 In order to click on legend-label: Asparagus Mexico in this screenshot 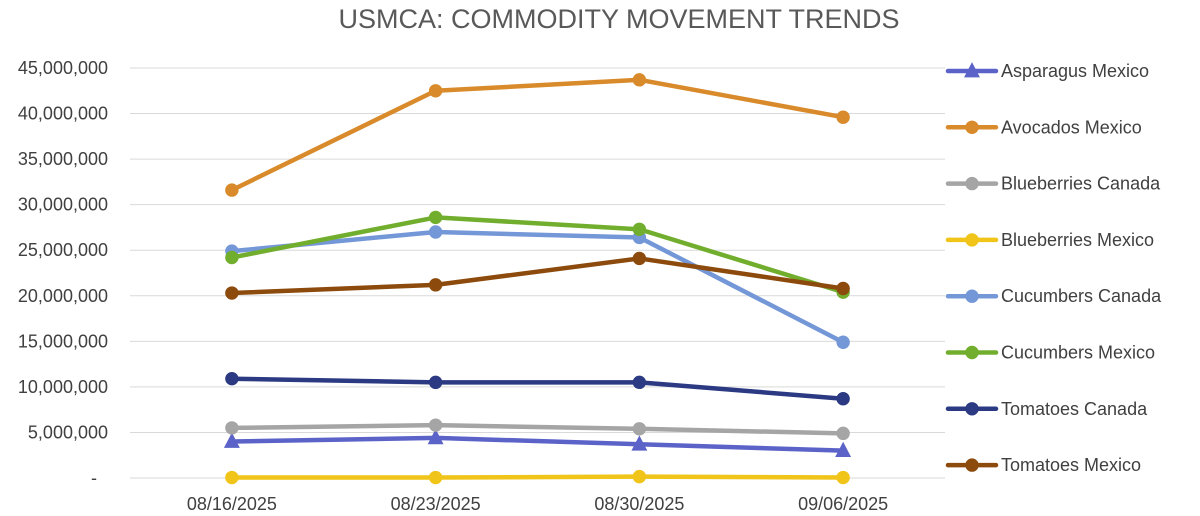, I will do `click(1075, 71)`.